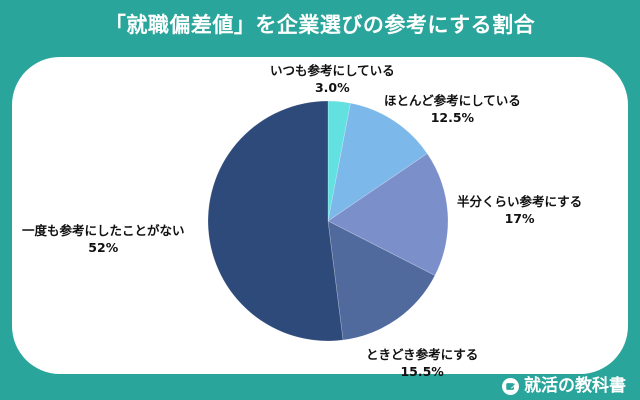 The width and height of the screenshot is (640, 400). I want to click on slice-label-sometimes: ときどき参考にする 15.5%, so click(422, 363).